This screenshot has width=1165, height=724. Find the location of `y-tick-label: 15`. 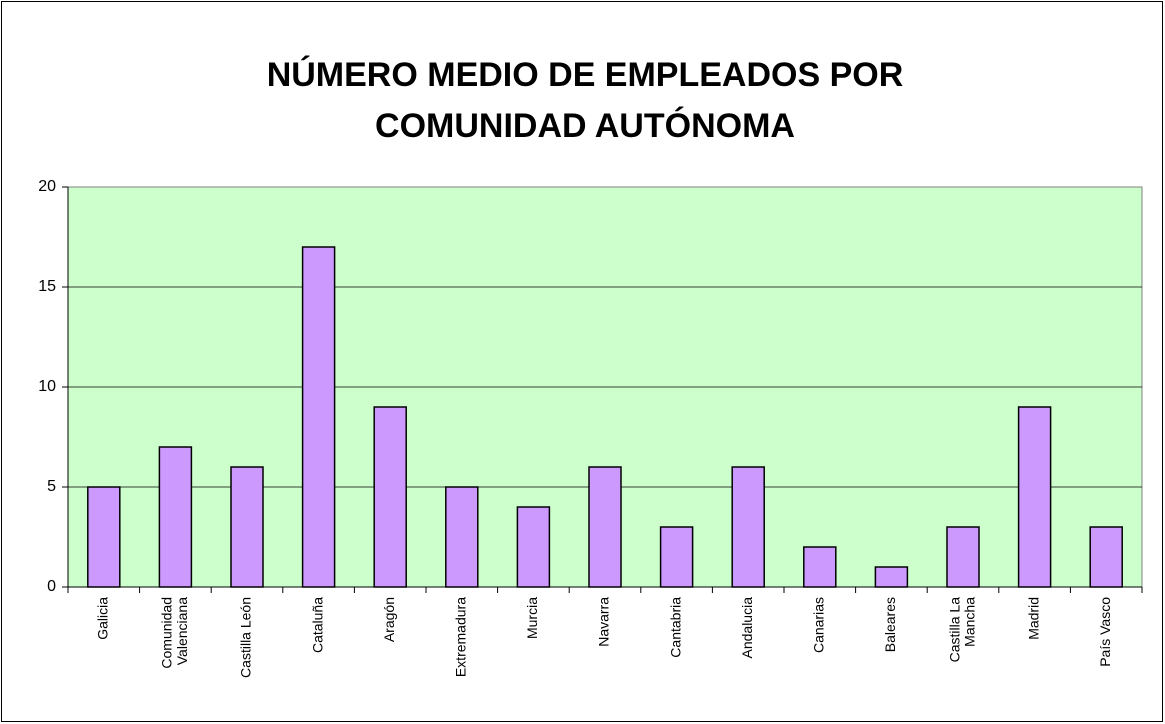

y-tick-label: 15 is located at coordinates (47, 286).